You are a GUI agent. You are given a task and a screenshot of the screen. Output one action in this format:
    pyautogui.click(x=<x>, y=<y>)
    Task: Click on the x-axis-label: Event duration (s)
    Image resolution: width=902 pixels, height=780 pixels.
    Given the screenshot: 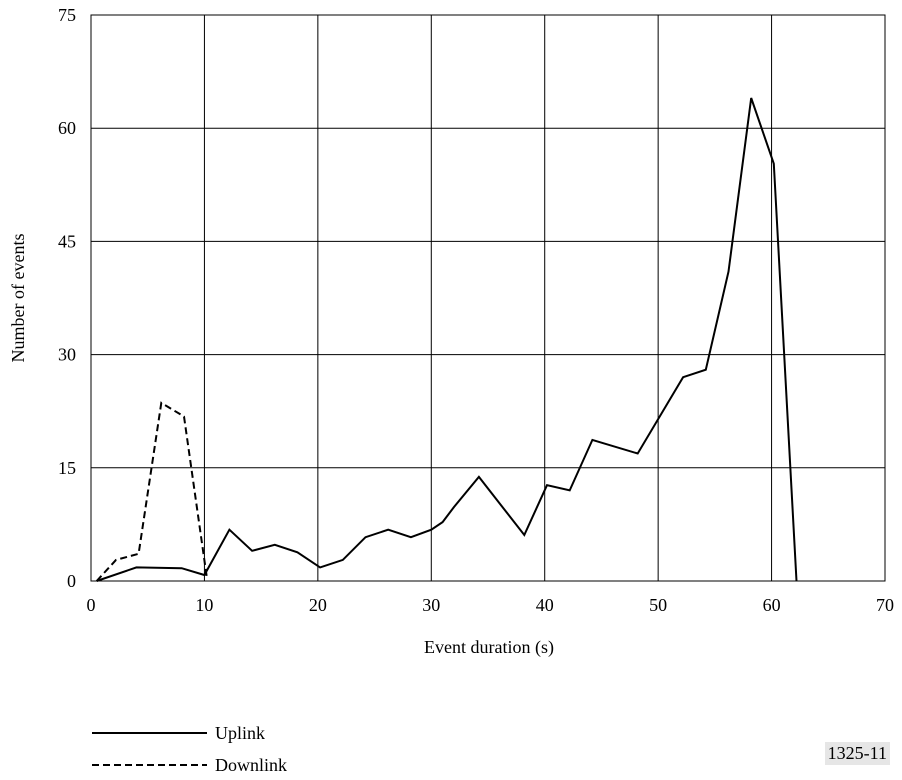 What is the action you would take?
    pyautogui.click(x=489, y=647)
    